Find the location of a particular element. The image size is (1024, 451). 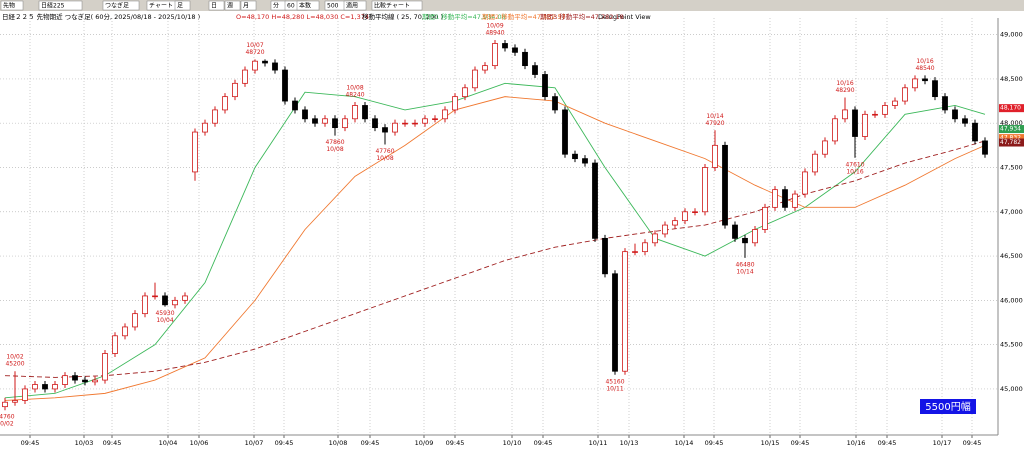

annotation-price: 45160 is located at coordinates (614, 381).